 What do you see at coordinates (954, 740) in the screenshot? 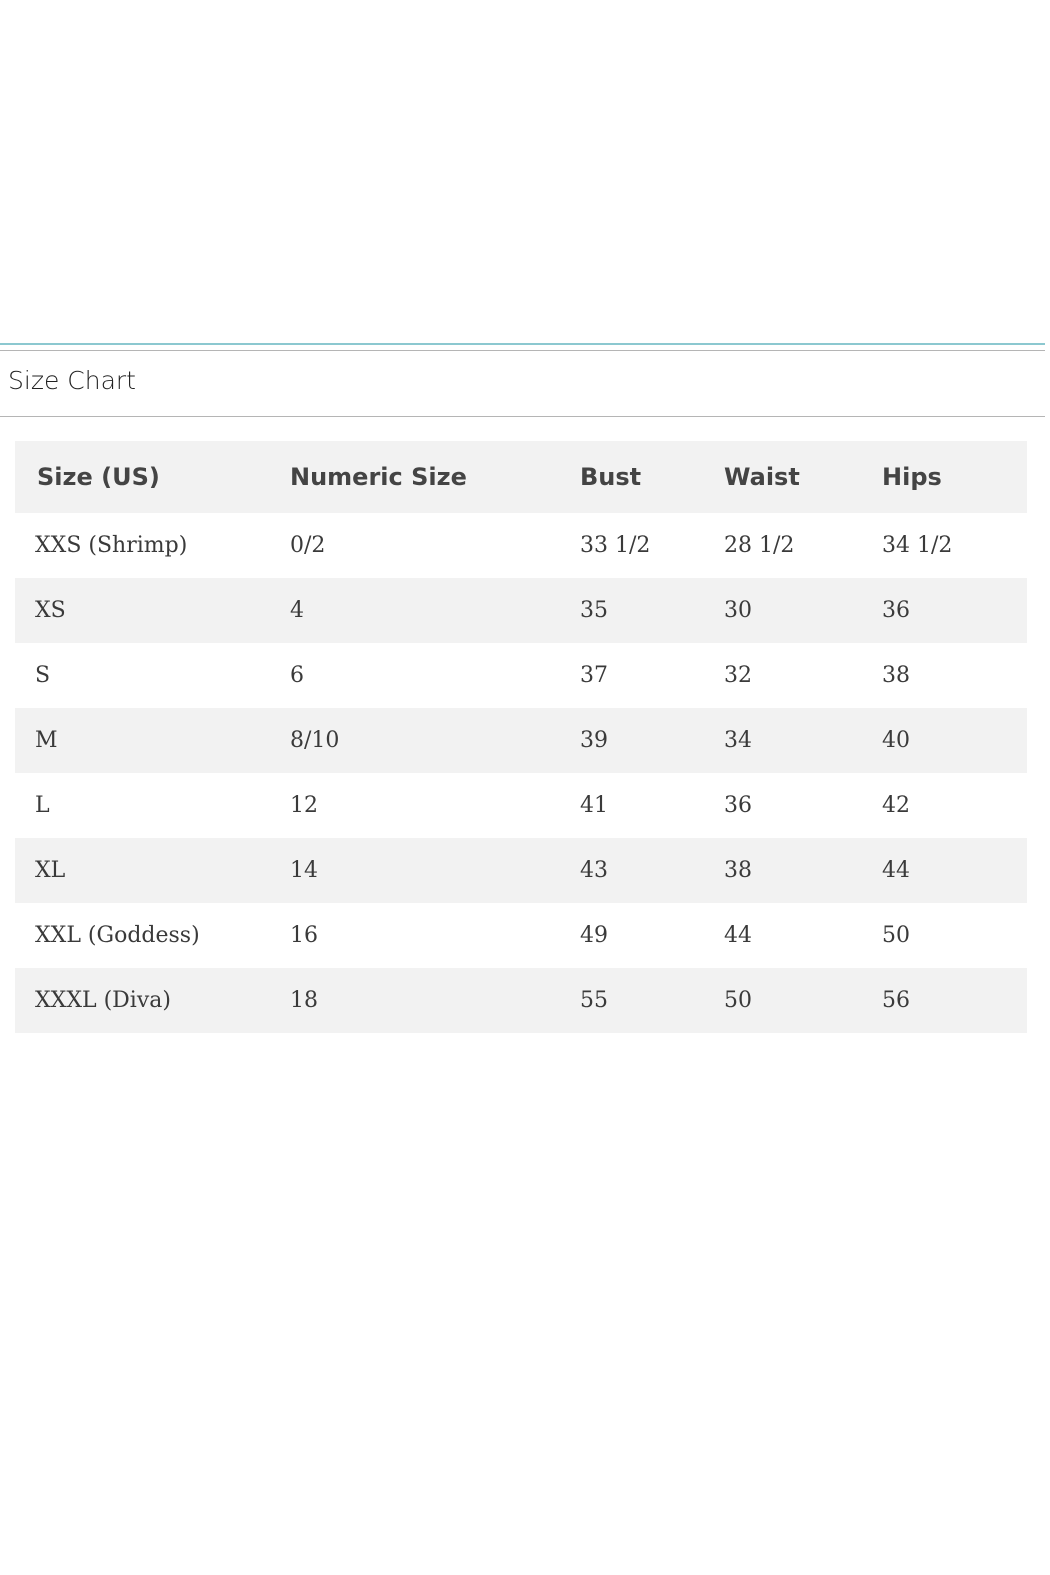
I see `table-cell: 40` at bounding box center [954, 740].